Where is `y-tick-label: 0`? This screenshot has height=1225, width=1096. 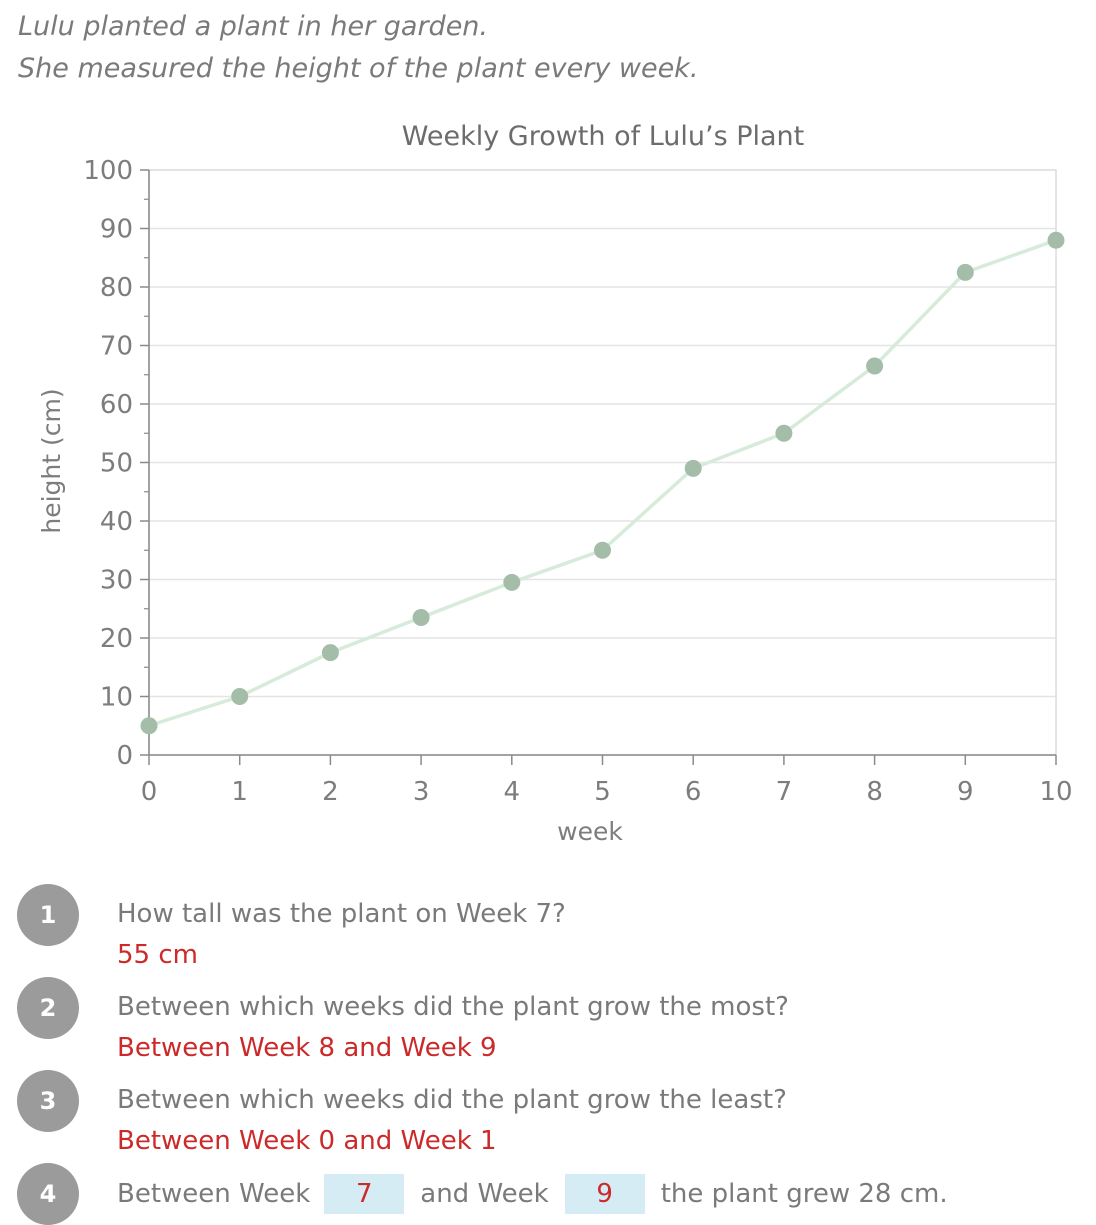
y-tick-label: 0 is located at coordinates (124, 756).